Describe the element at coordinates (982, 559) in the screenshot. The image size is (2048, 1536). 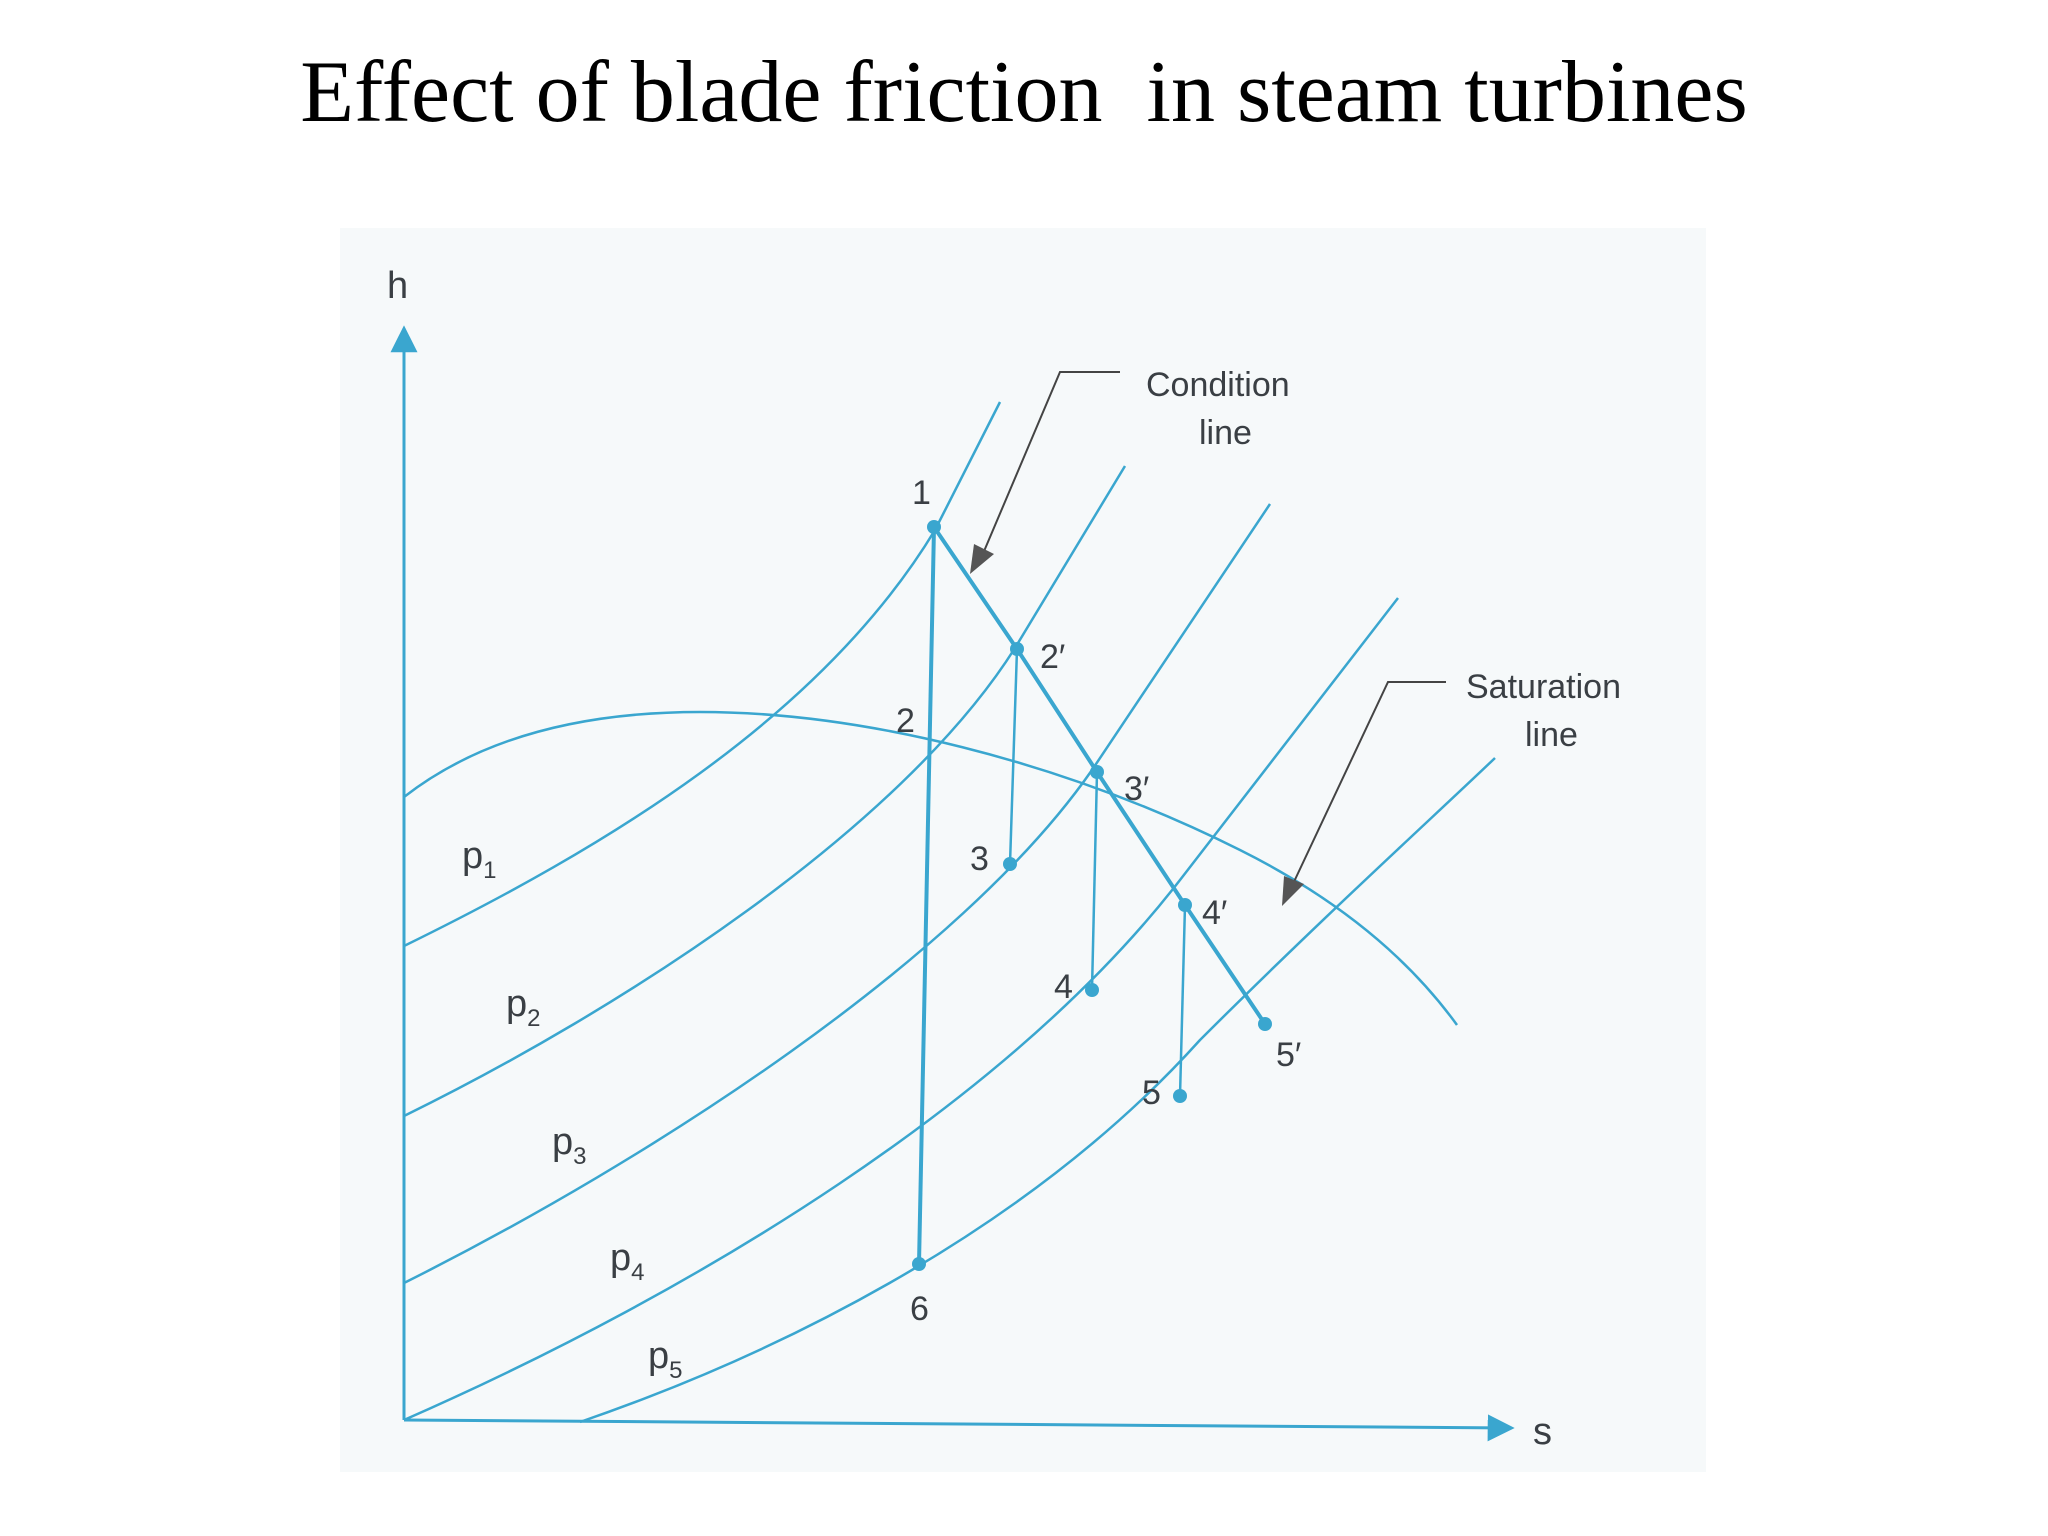
I see `condition-line-arrowhead` at that location.